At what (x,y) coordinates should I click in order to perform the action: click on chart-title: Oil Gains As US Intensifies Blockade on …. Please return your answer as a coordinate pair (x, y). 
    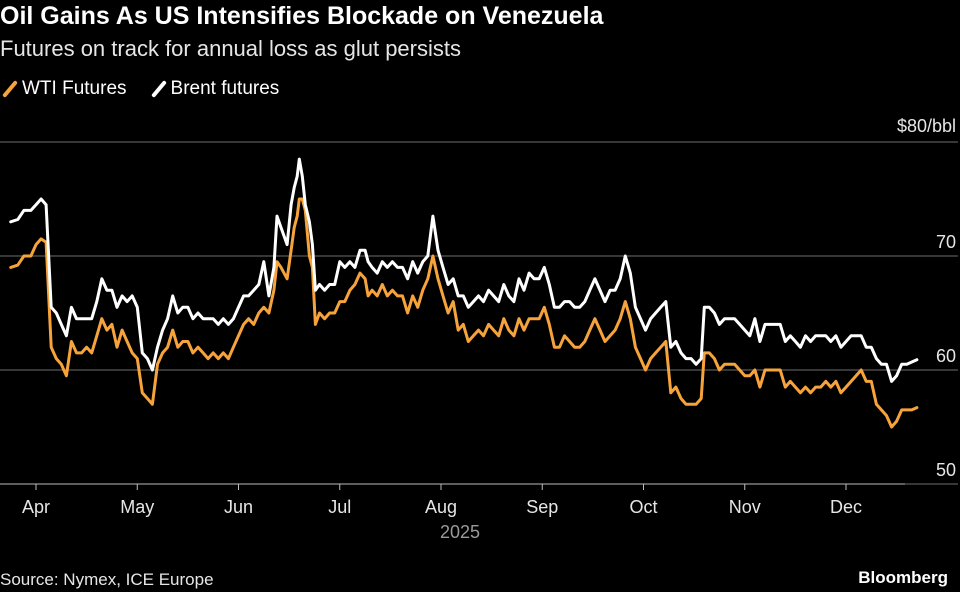
    Looking at the image, I should click on (302, 16).